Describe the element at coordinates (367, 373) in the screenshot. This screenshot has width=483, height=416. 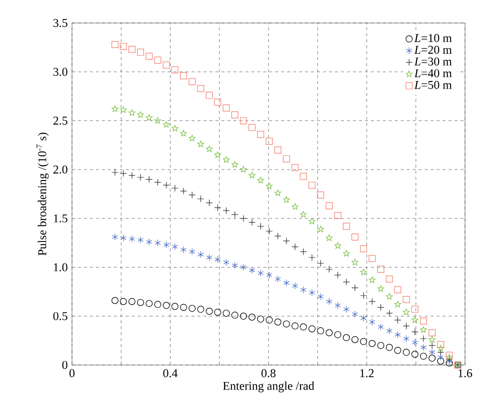
I see `x-tick-label: 1.2` at that location.